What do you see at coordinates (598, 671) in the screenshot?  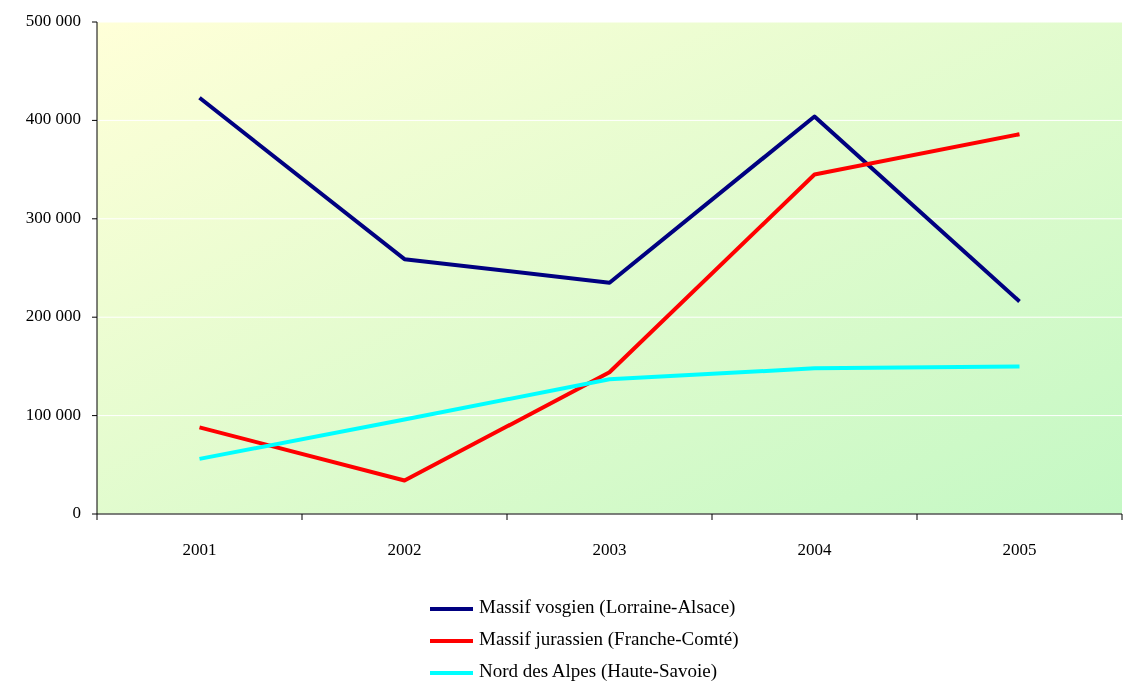 I see `legend-label: Nord des Alpes (Haute-Savoie)` at bounding box center [598, 671].